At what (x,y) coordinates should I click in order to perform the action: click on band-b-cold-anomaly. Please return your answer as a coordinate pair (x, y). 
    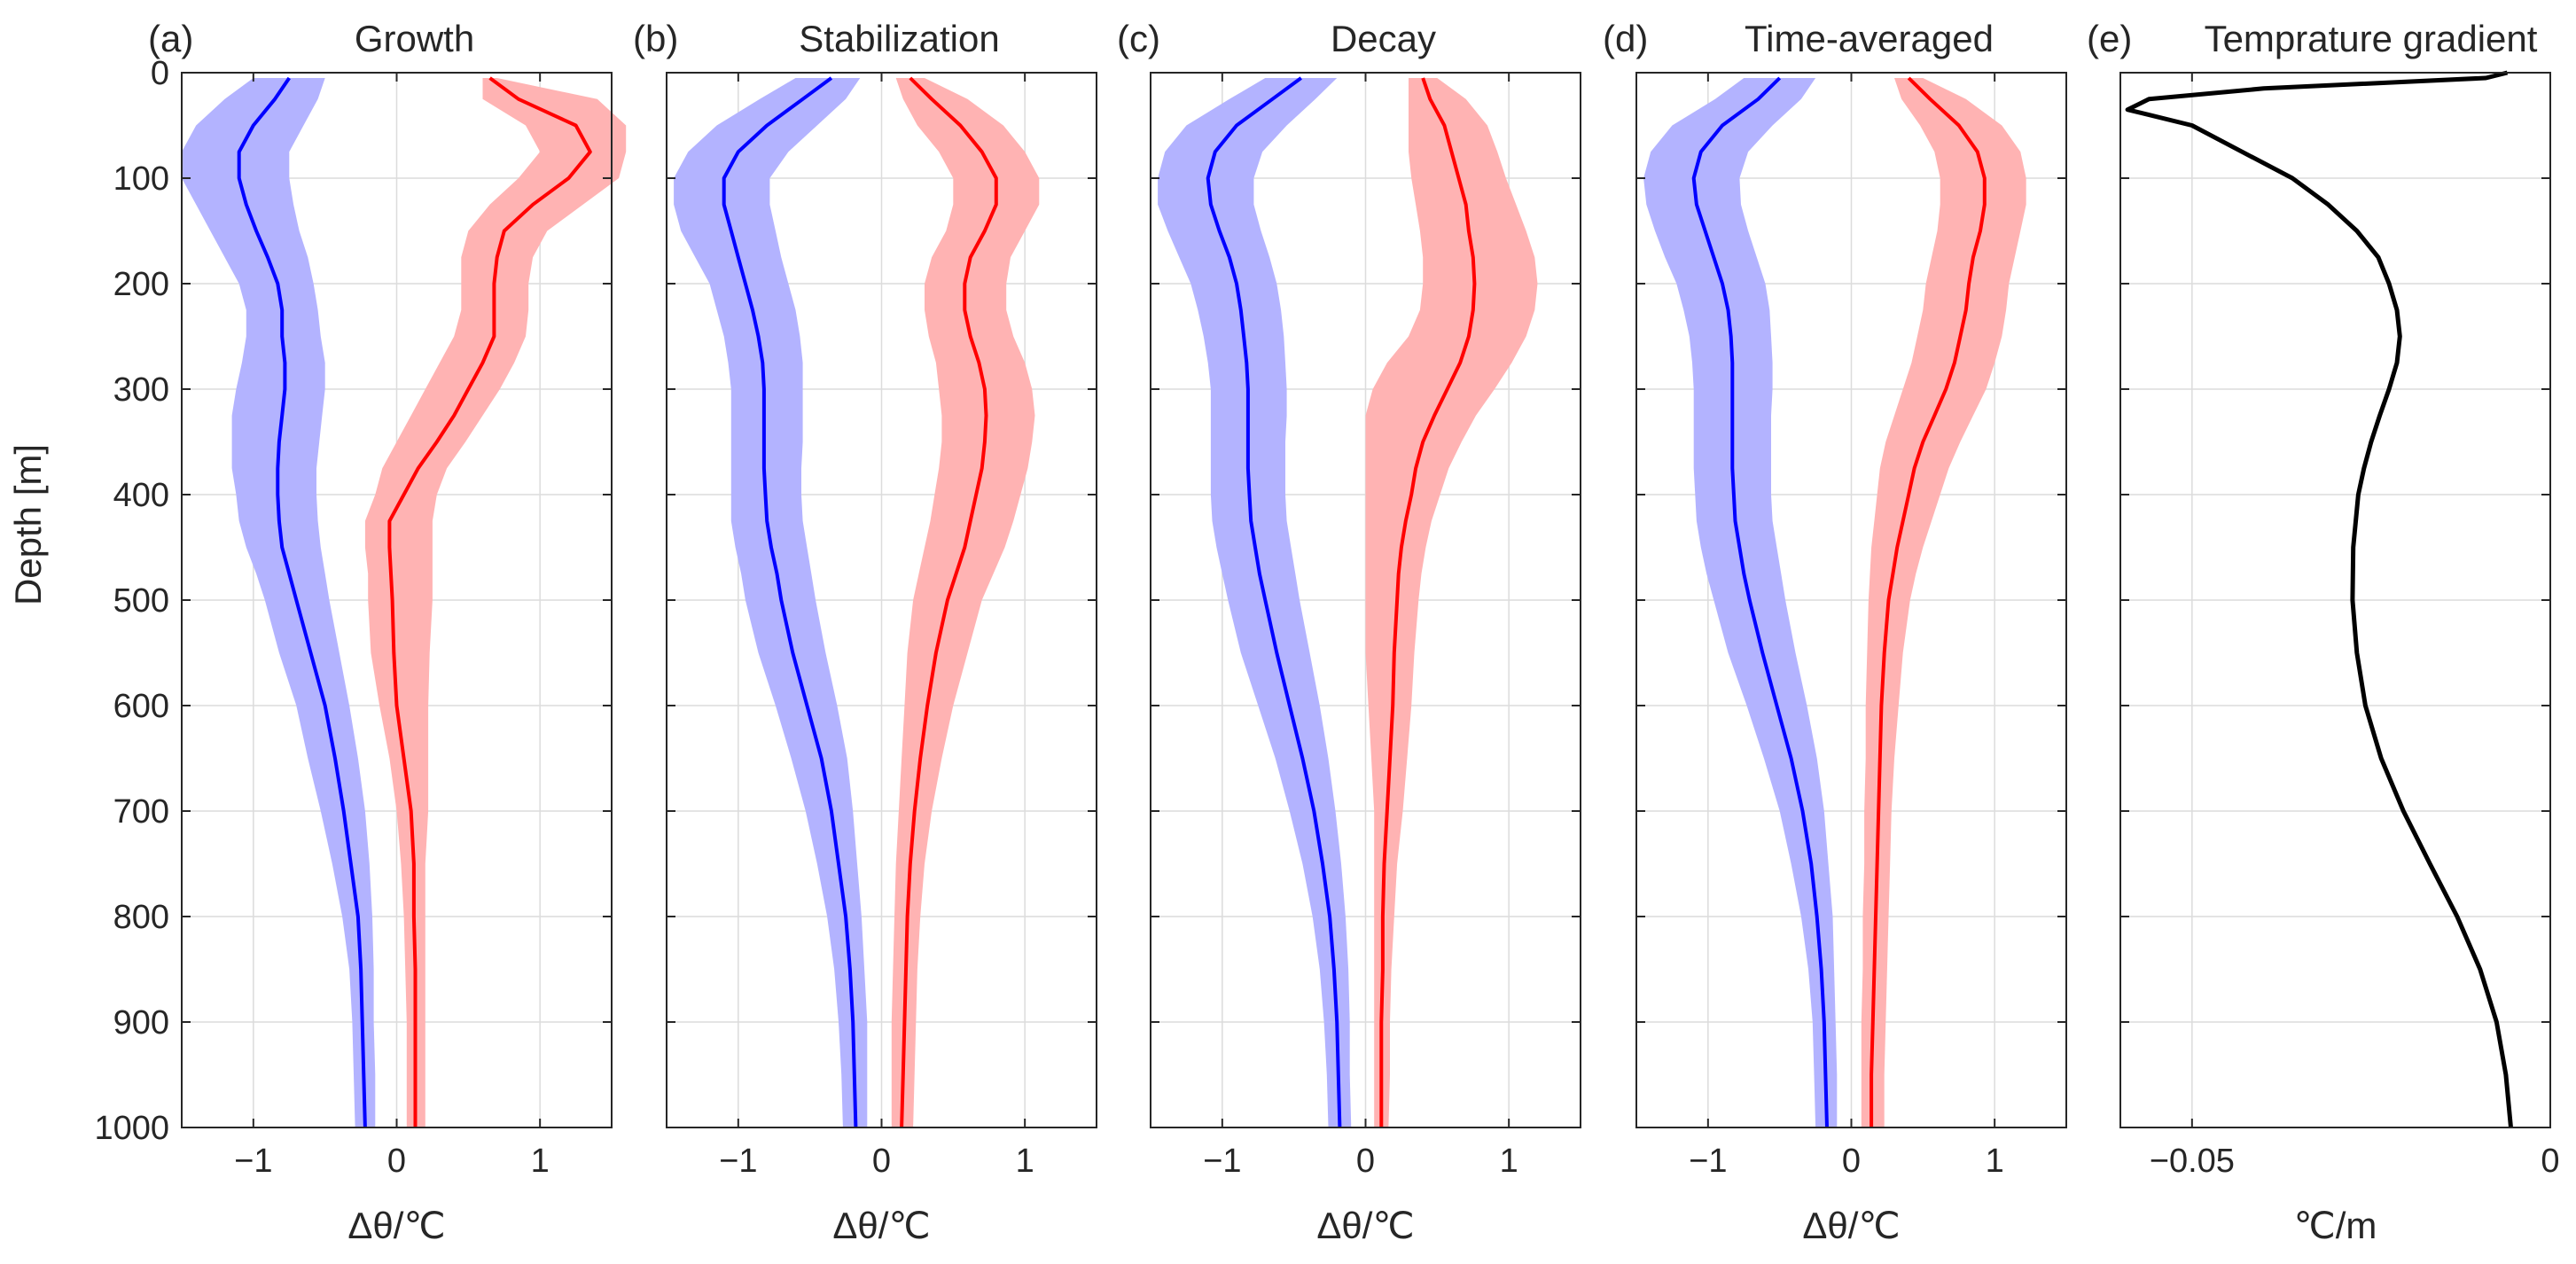
    Looking at the image, I should click on (771, 602).